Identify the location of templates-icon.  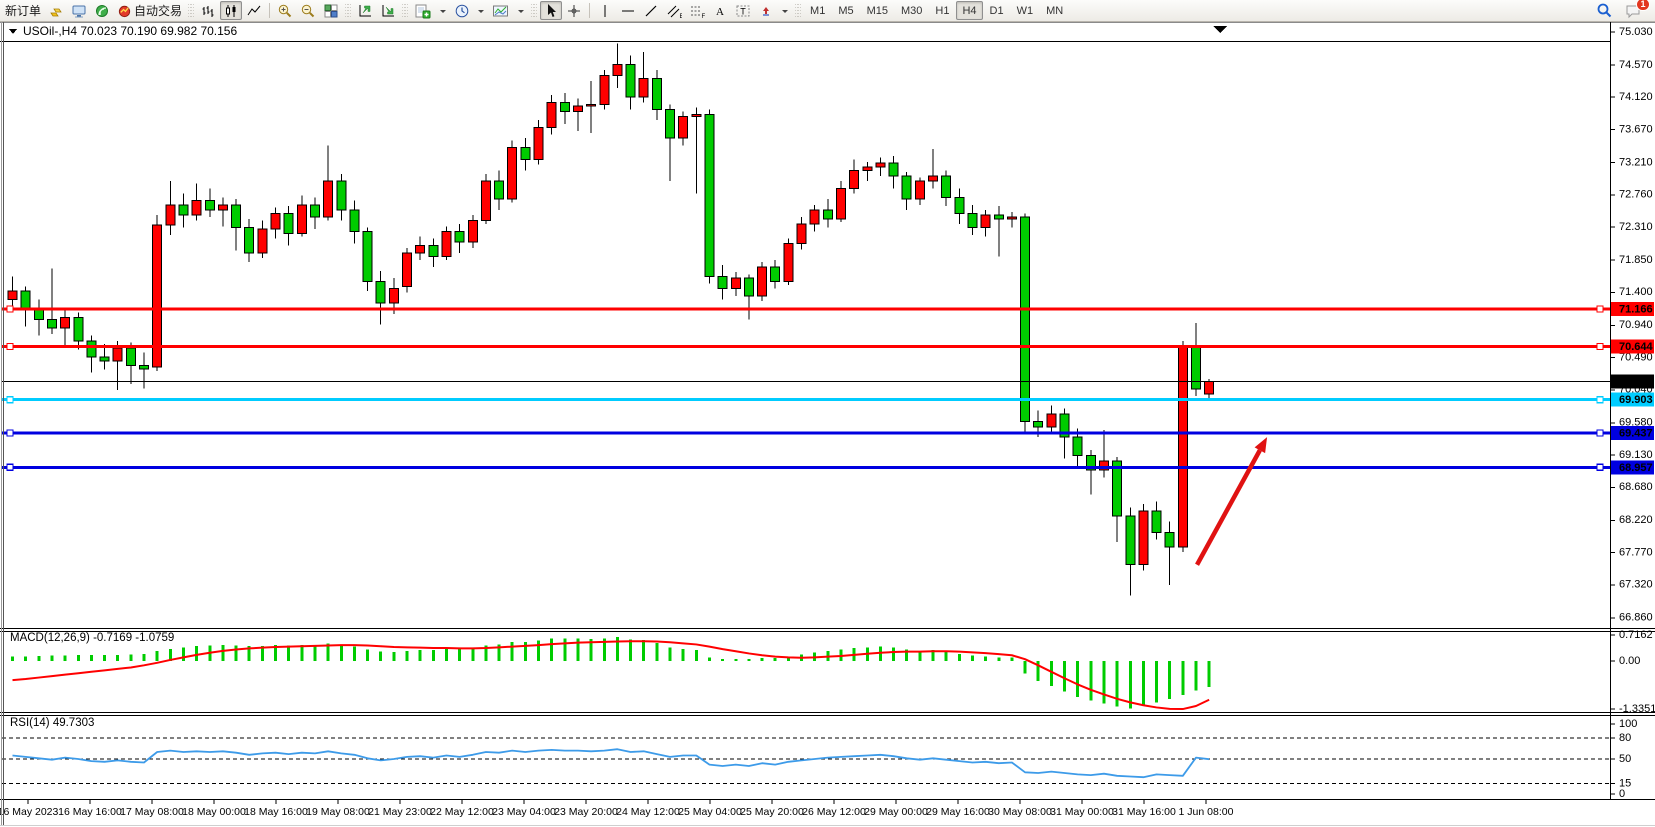
(501, 10).